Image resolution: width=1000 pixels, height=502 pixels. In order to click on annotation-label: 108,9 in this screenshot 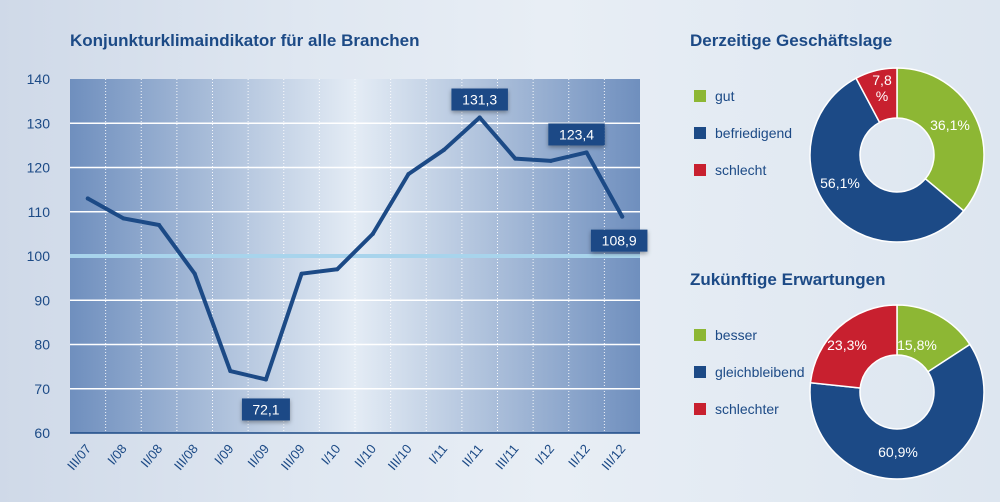, I will do `click(619, 241)`.